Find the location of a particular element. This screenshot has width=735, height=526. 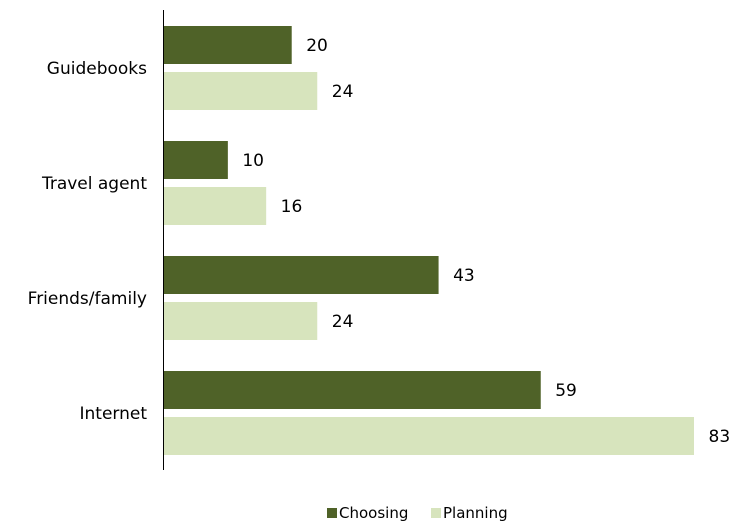

legend: Choosing Planning is located at coordinates (417, 513).